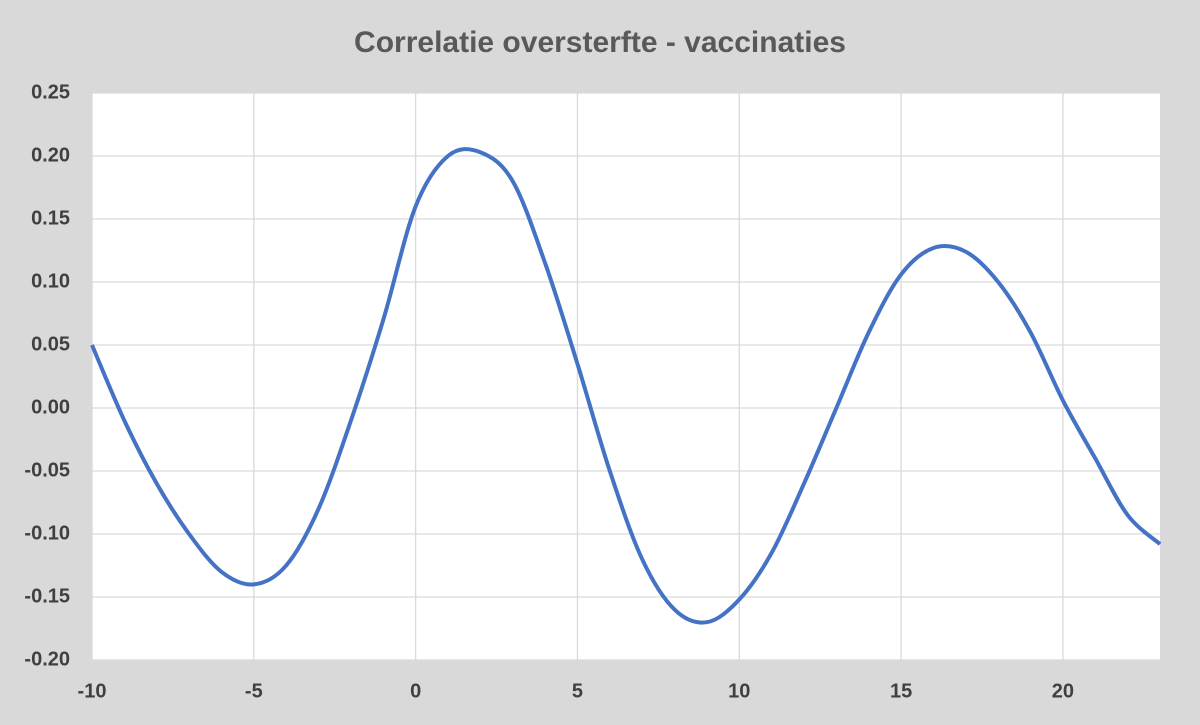 This screenshot has height=725, width=1200. I want to click on y-tick-label: -0.20, so click(47, 659).